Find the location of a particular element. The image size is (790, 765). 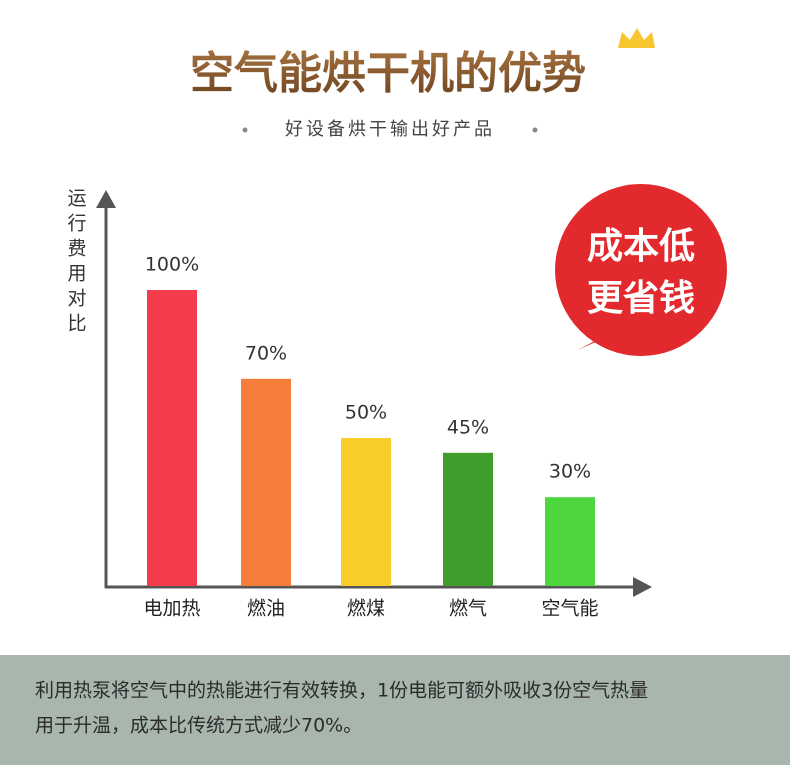

y-axis-arrow is located at coordinates (106, 199).